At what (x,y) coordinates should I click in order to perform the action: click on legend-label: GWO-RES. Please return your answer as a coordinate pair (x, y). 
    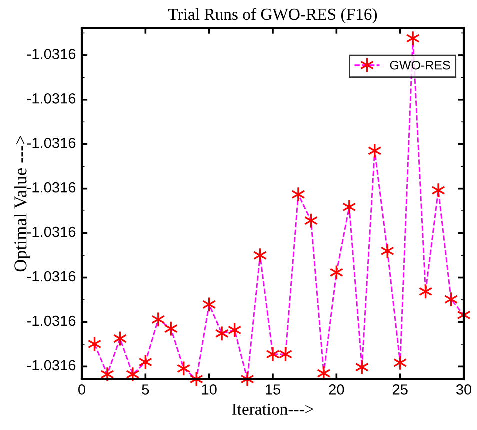
    Looking at the image, I should click on (420, 65).